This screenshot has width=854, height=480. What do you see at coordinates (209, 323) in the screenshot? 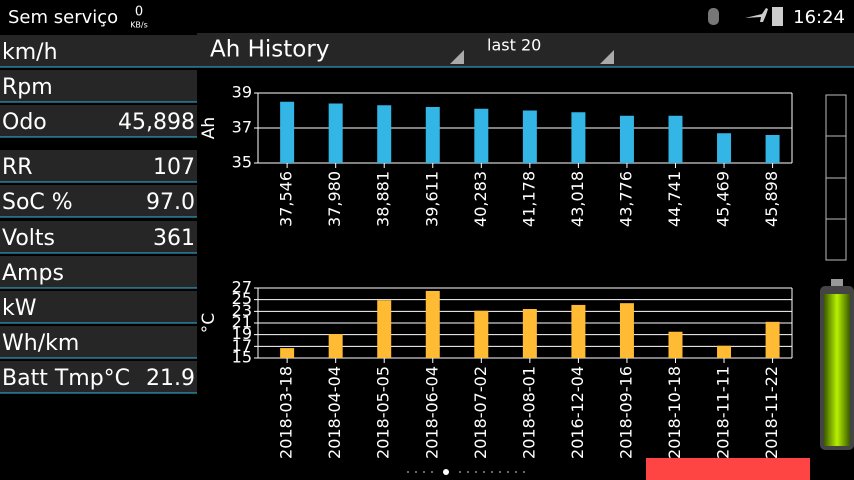
I see `y-axis-label: °C` at bounding box center [209, 323].